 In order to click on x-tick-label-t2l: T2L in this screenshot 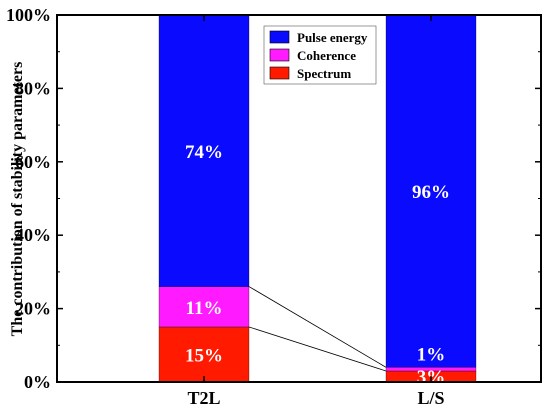, I will do `click(203, 398)`.